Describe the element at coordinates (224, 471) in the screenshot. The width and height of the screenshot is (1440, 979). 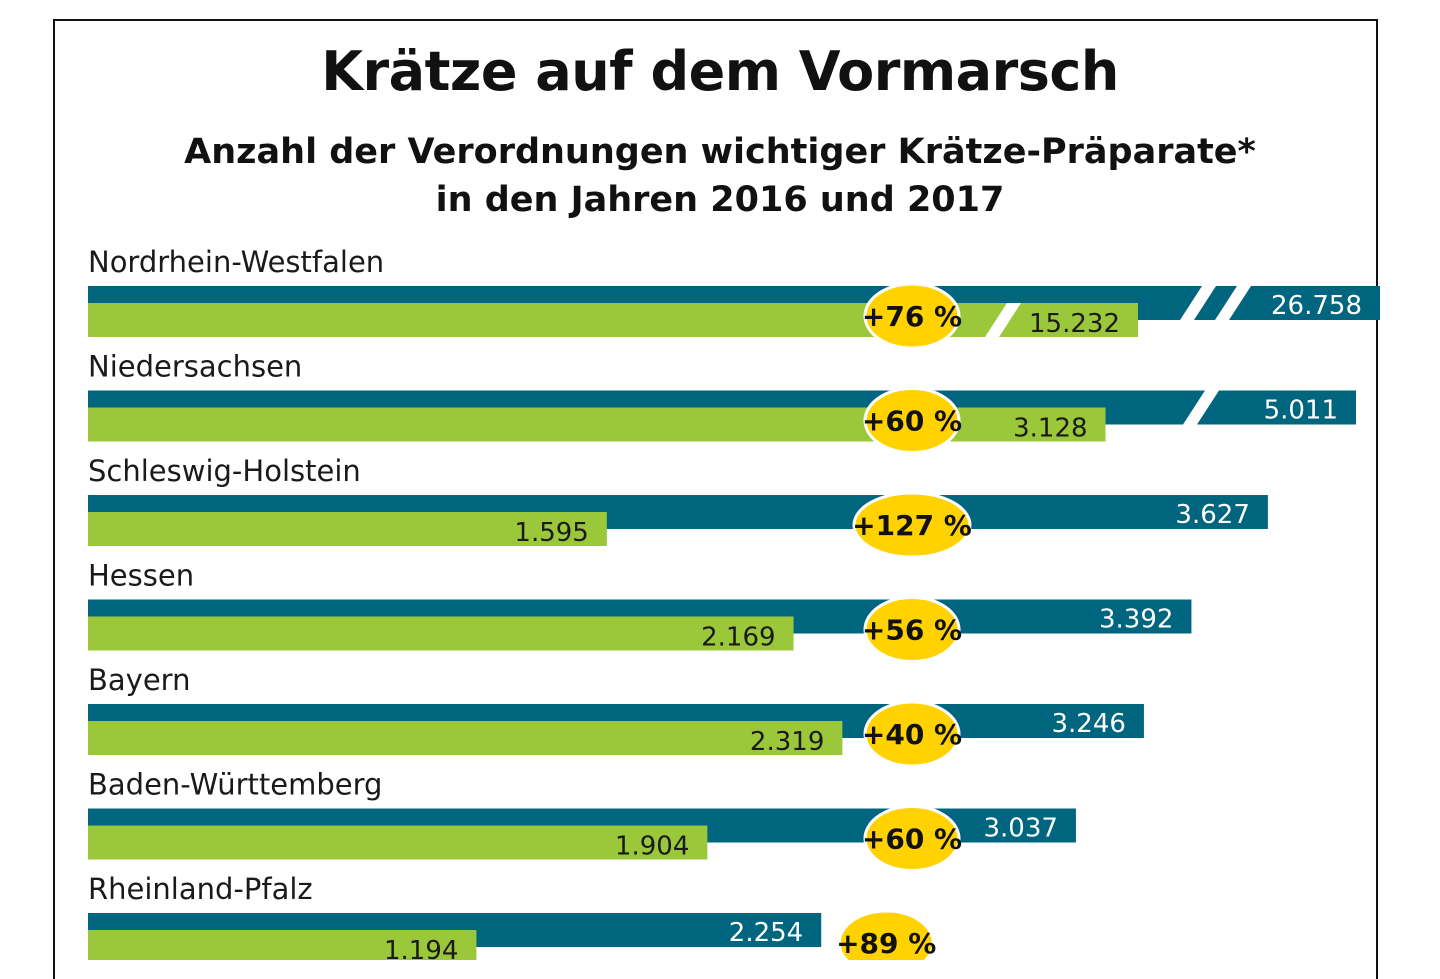
I see `category-label: Schleswig-Holstein` at that location.